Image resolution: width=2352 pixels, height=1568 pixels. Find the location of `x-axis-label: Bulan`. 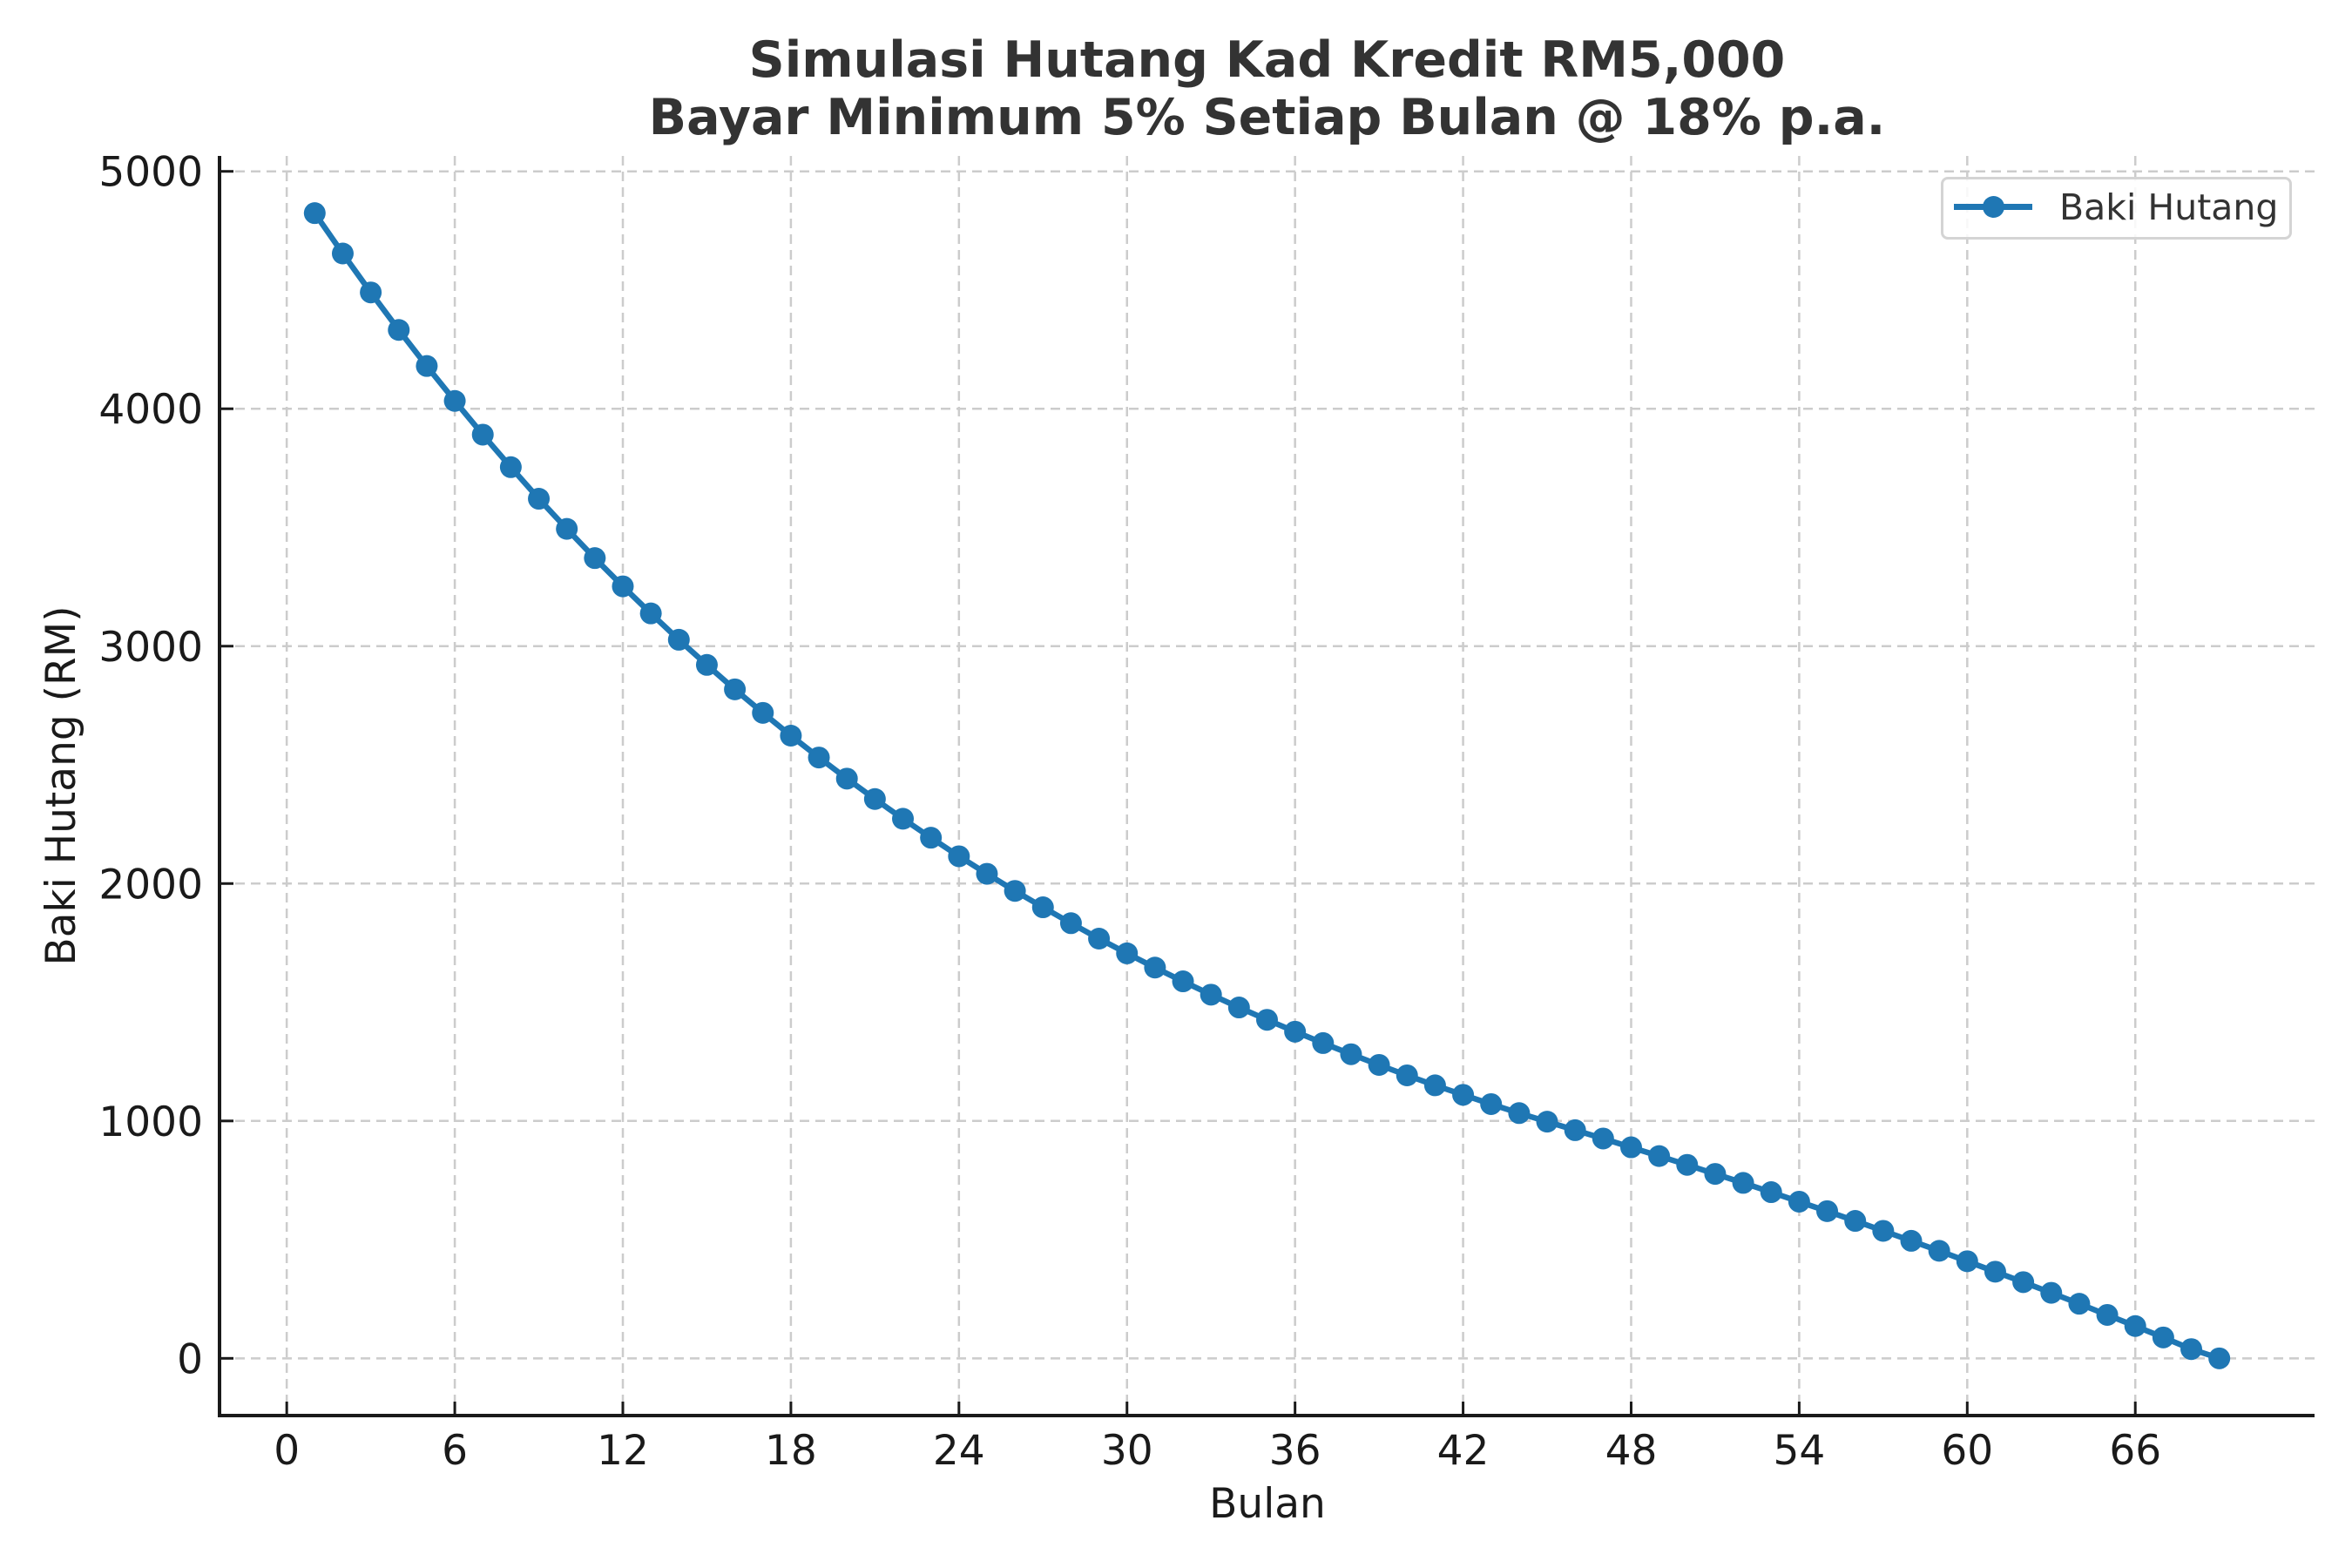

x-axis-label: Bulan is located at coordinates (1267, 1504).